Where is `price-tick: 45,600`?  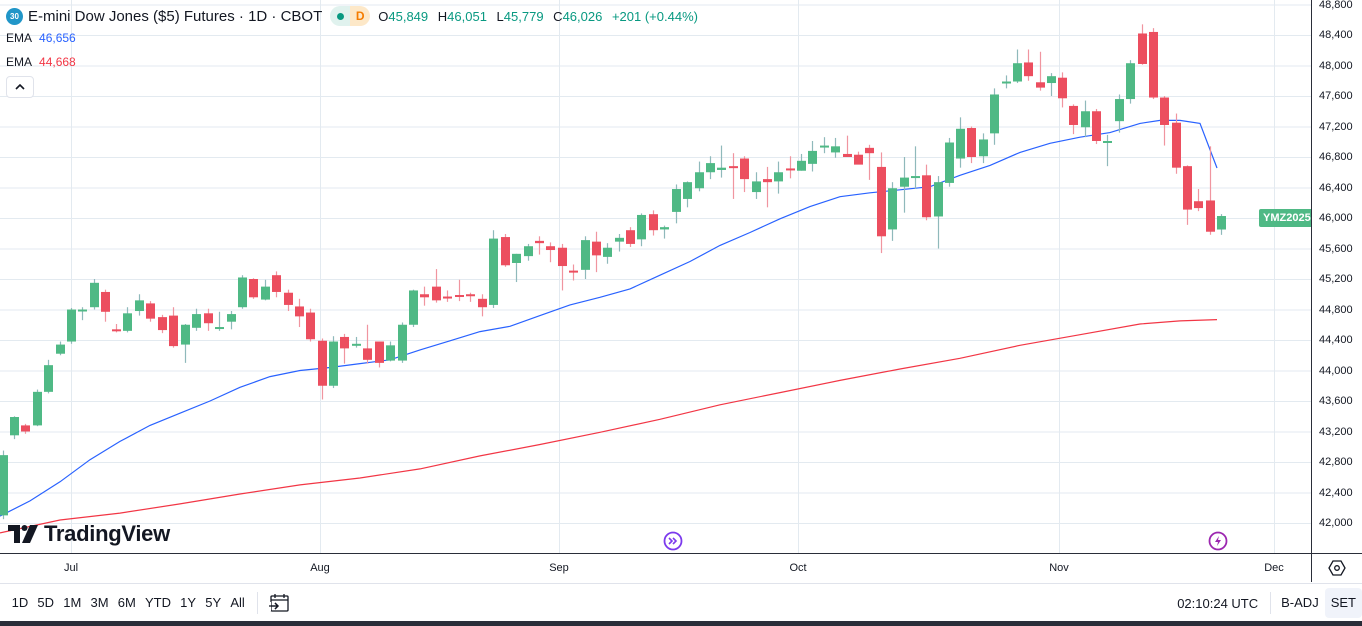 price-tick: 45,600 is located at coordinates (1336, 248).